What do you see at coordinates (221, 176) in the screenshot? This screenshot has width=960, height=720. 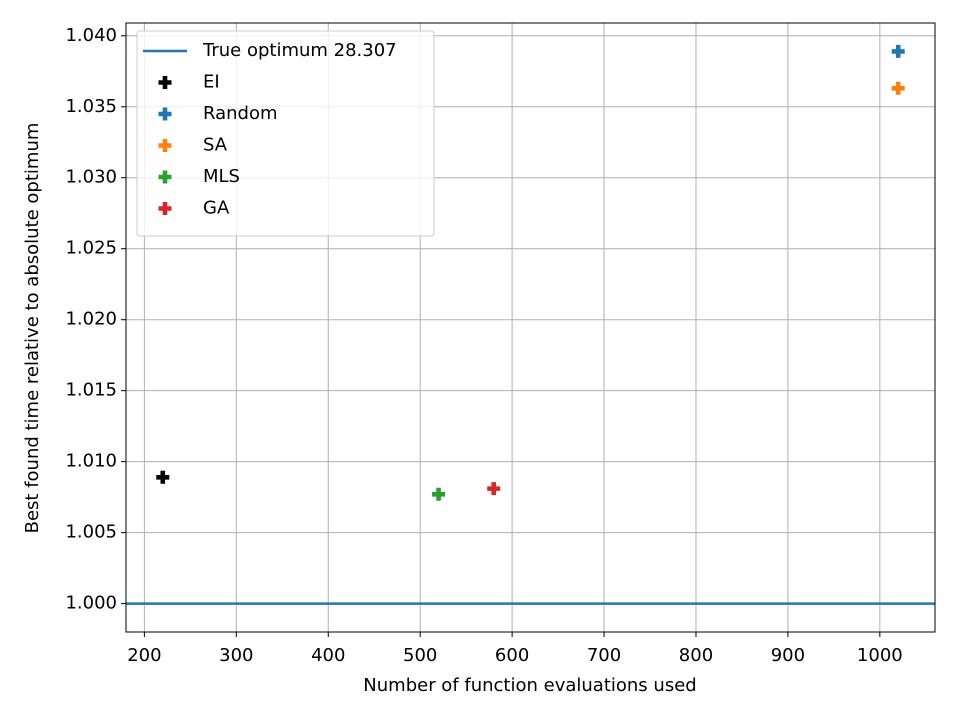 I see `legend-label: MLS` at bounding box center [221, 176].